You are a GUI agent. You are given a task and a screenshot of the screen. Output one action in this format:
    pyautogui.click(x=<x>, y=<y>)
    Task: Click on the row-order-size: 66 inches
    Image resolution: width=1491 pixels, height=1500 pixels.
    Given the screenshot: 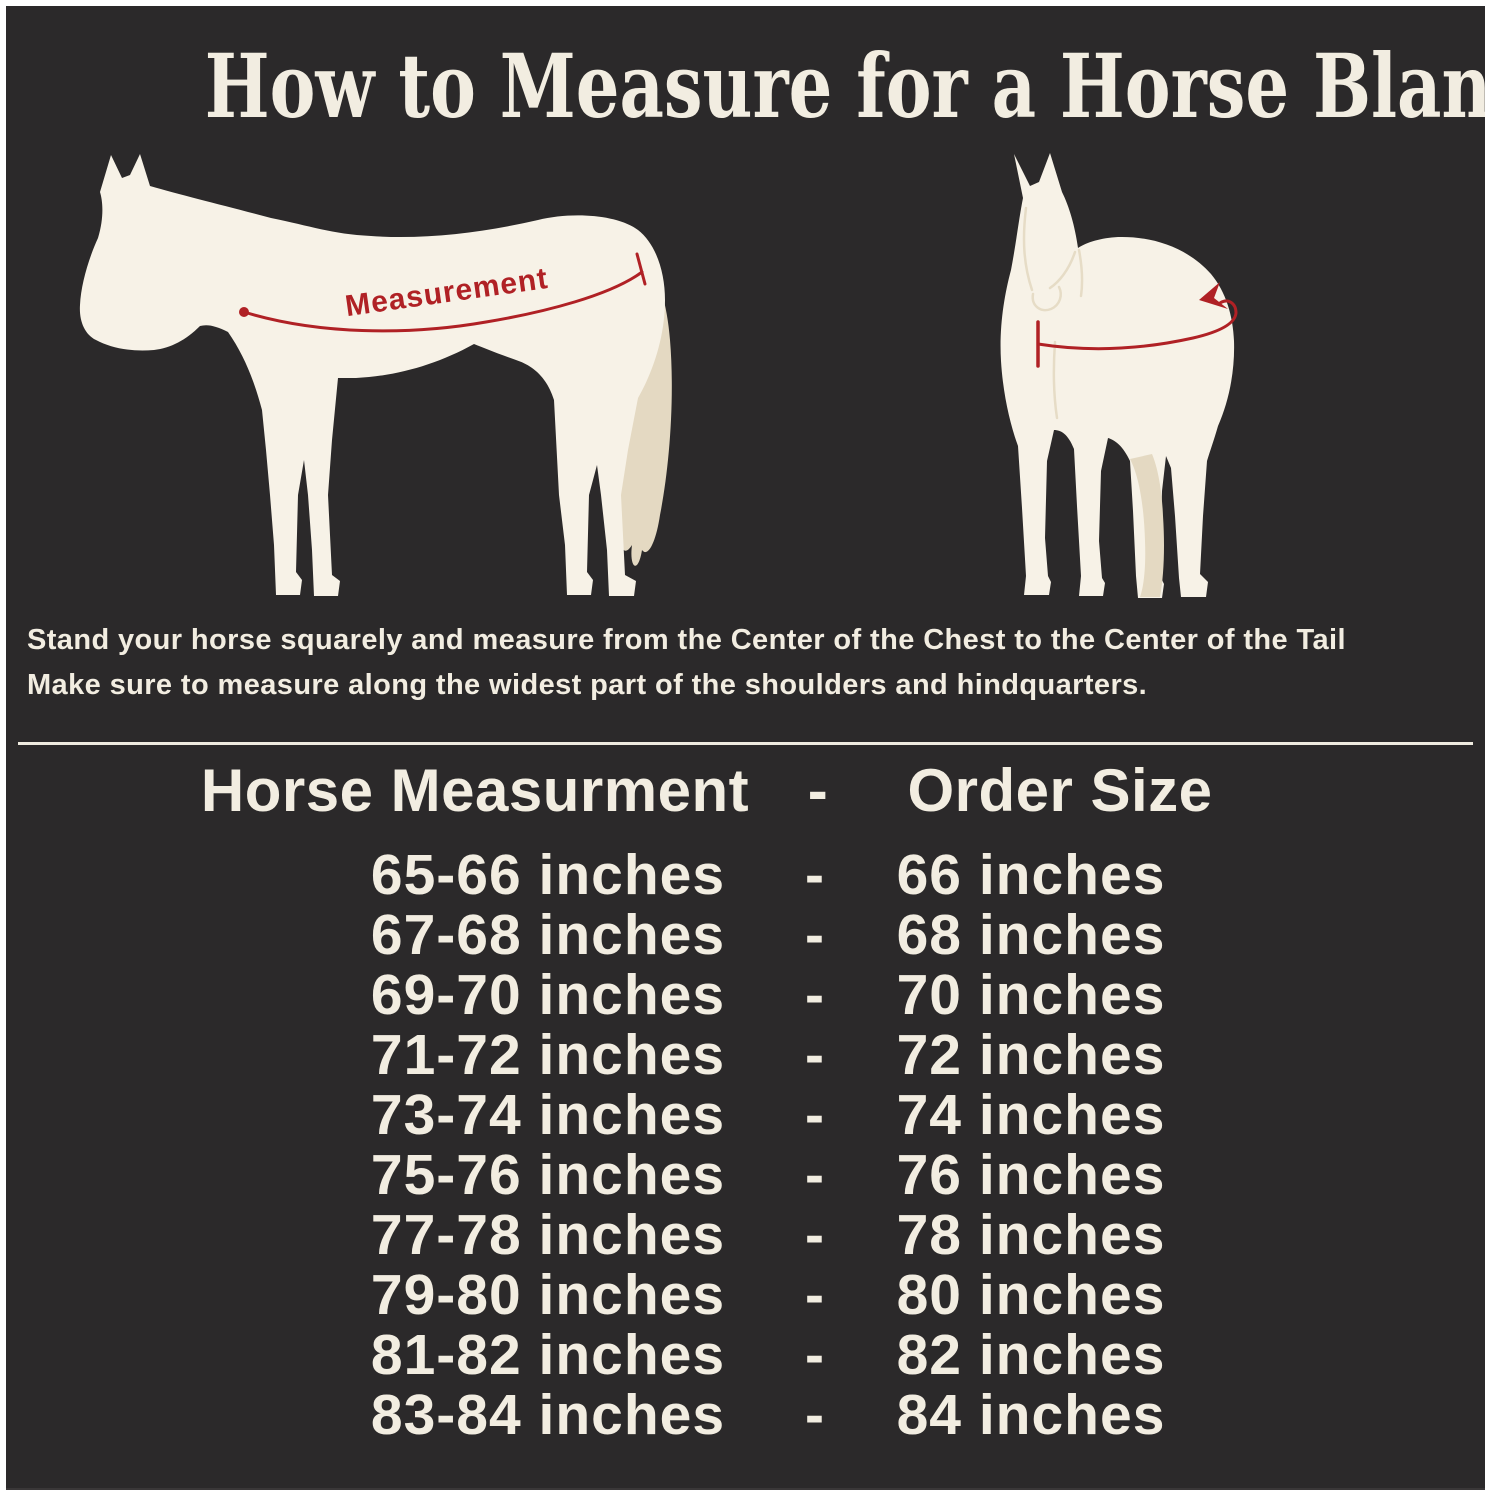 What is the action you would take?
    pyautogui.click(x=1031, y=875)
    